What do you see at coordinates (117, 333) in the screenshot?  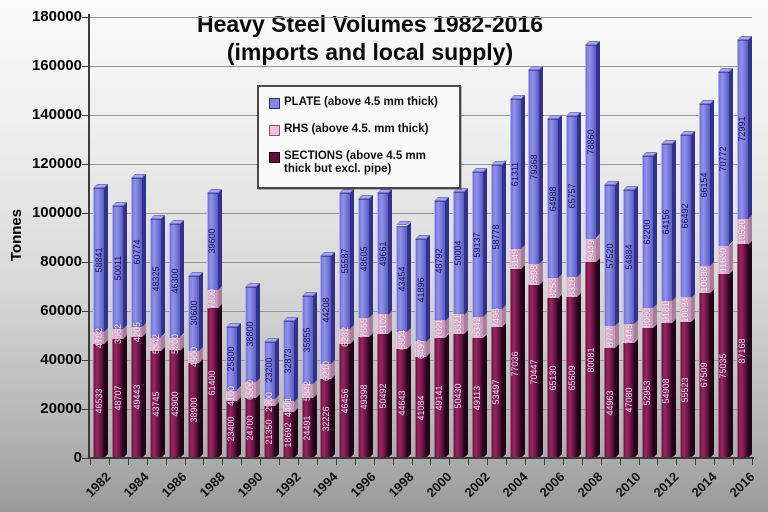 I see `bar-label-rhs: 3962` at bounding box center [117, 333].